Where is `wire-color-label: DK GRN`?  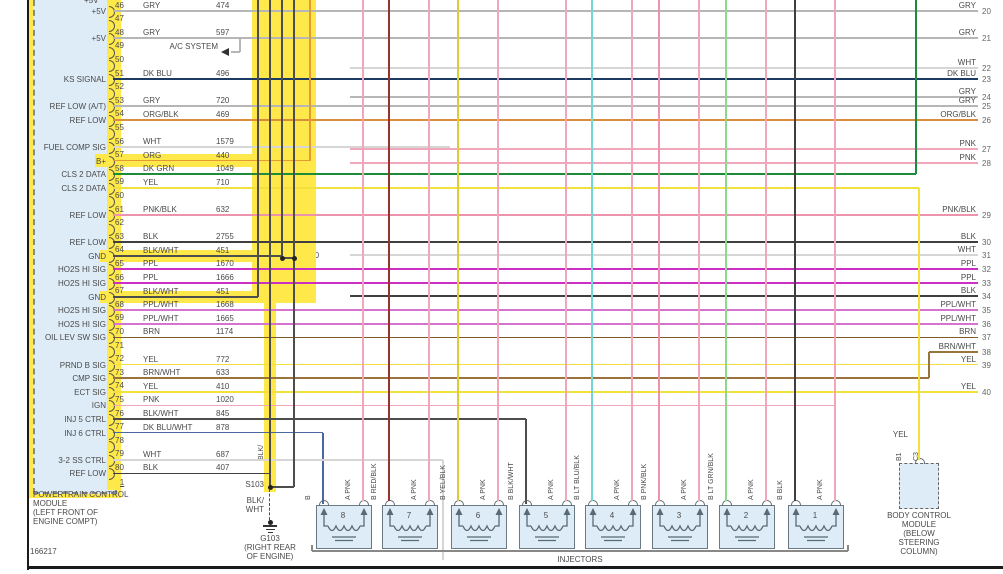 wire-color-label: DK GRN is located at coordinates (159, 169).